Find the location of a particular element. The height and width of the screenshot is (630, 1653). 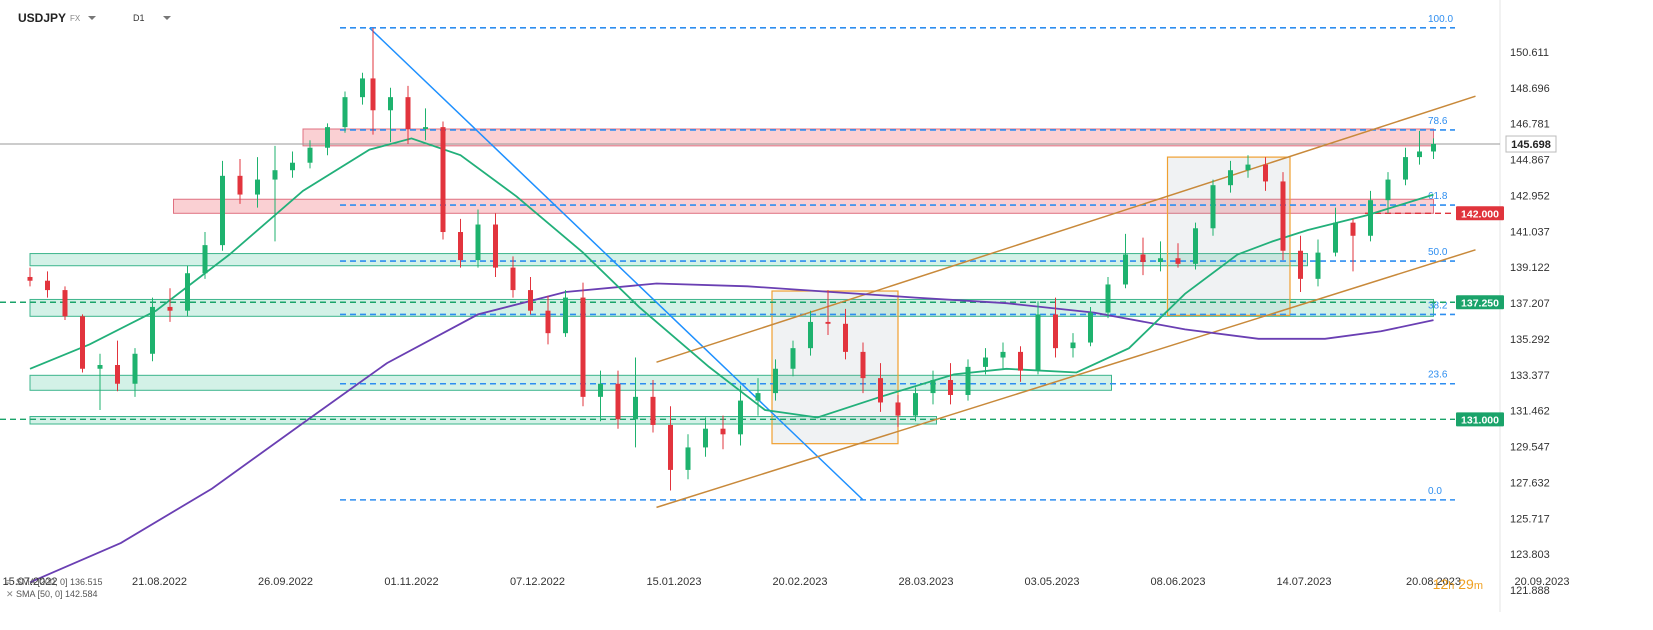

last-price-badge-bg is located at coordinates (1531, 144).